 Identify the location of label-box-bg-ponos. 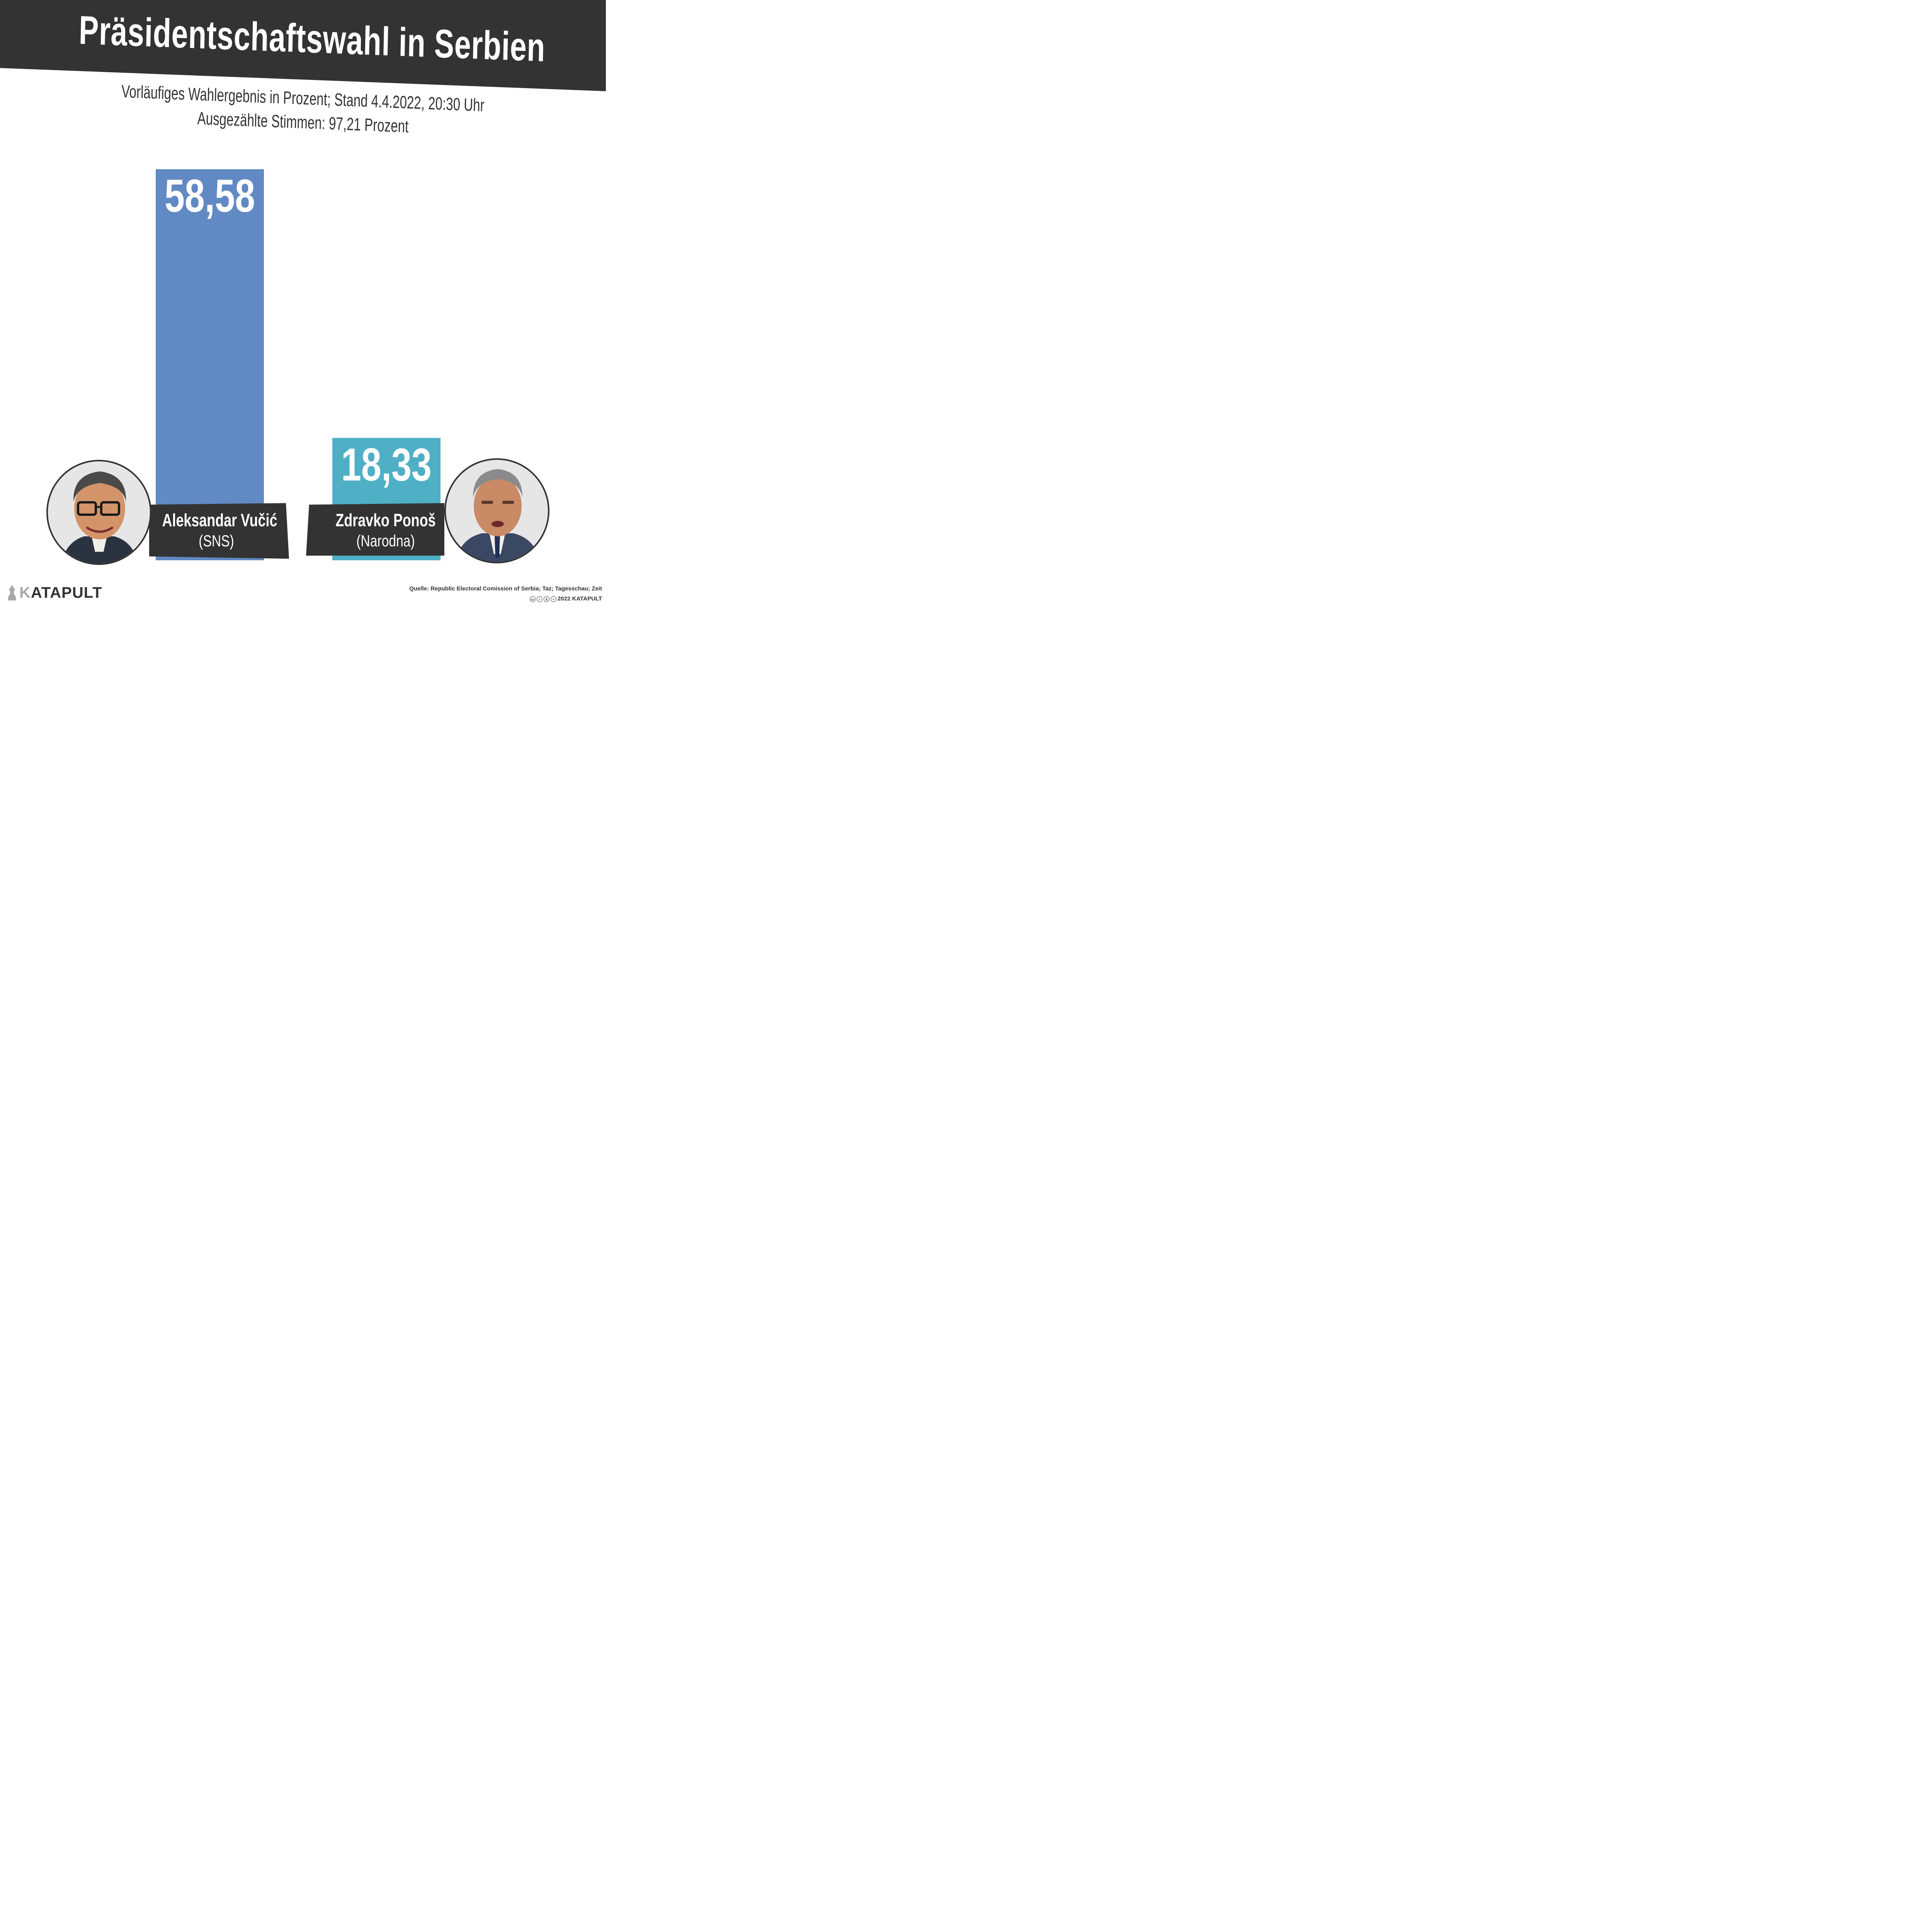
(375, 529).